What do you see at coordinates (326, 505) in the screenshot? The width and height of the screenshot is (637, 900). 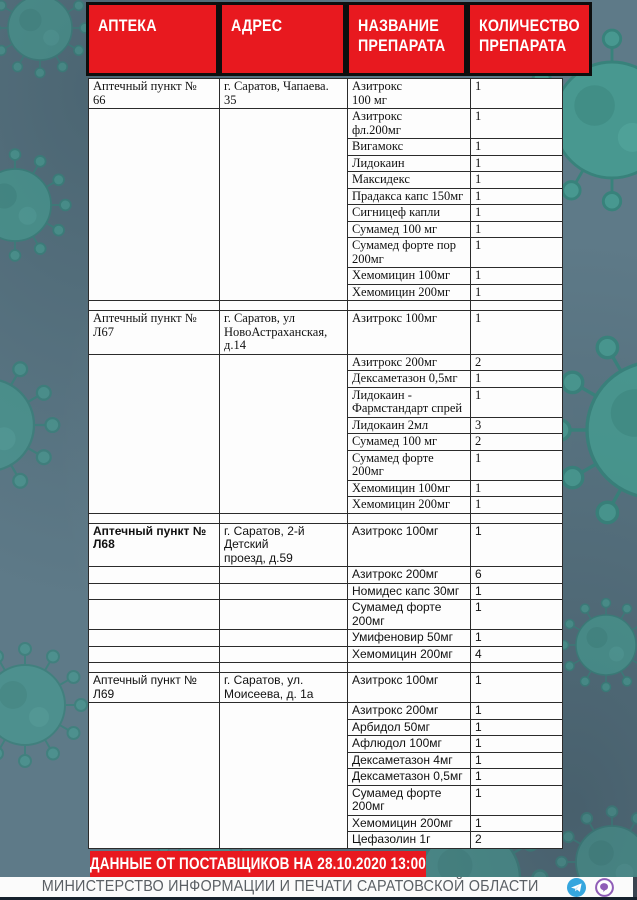 I see `drug-row: Хемомицин 200мг 1` at bounding box center [326, 505].